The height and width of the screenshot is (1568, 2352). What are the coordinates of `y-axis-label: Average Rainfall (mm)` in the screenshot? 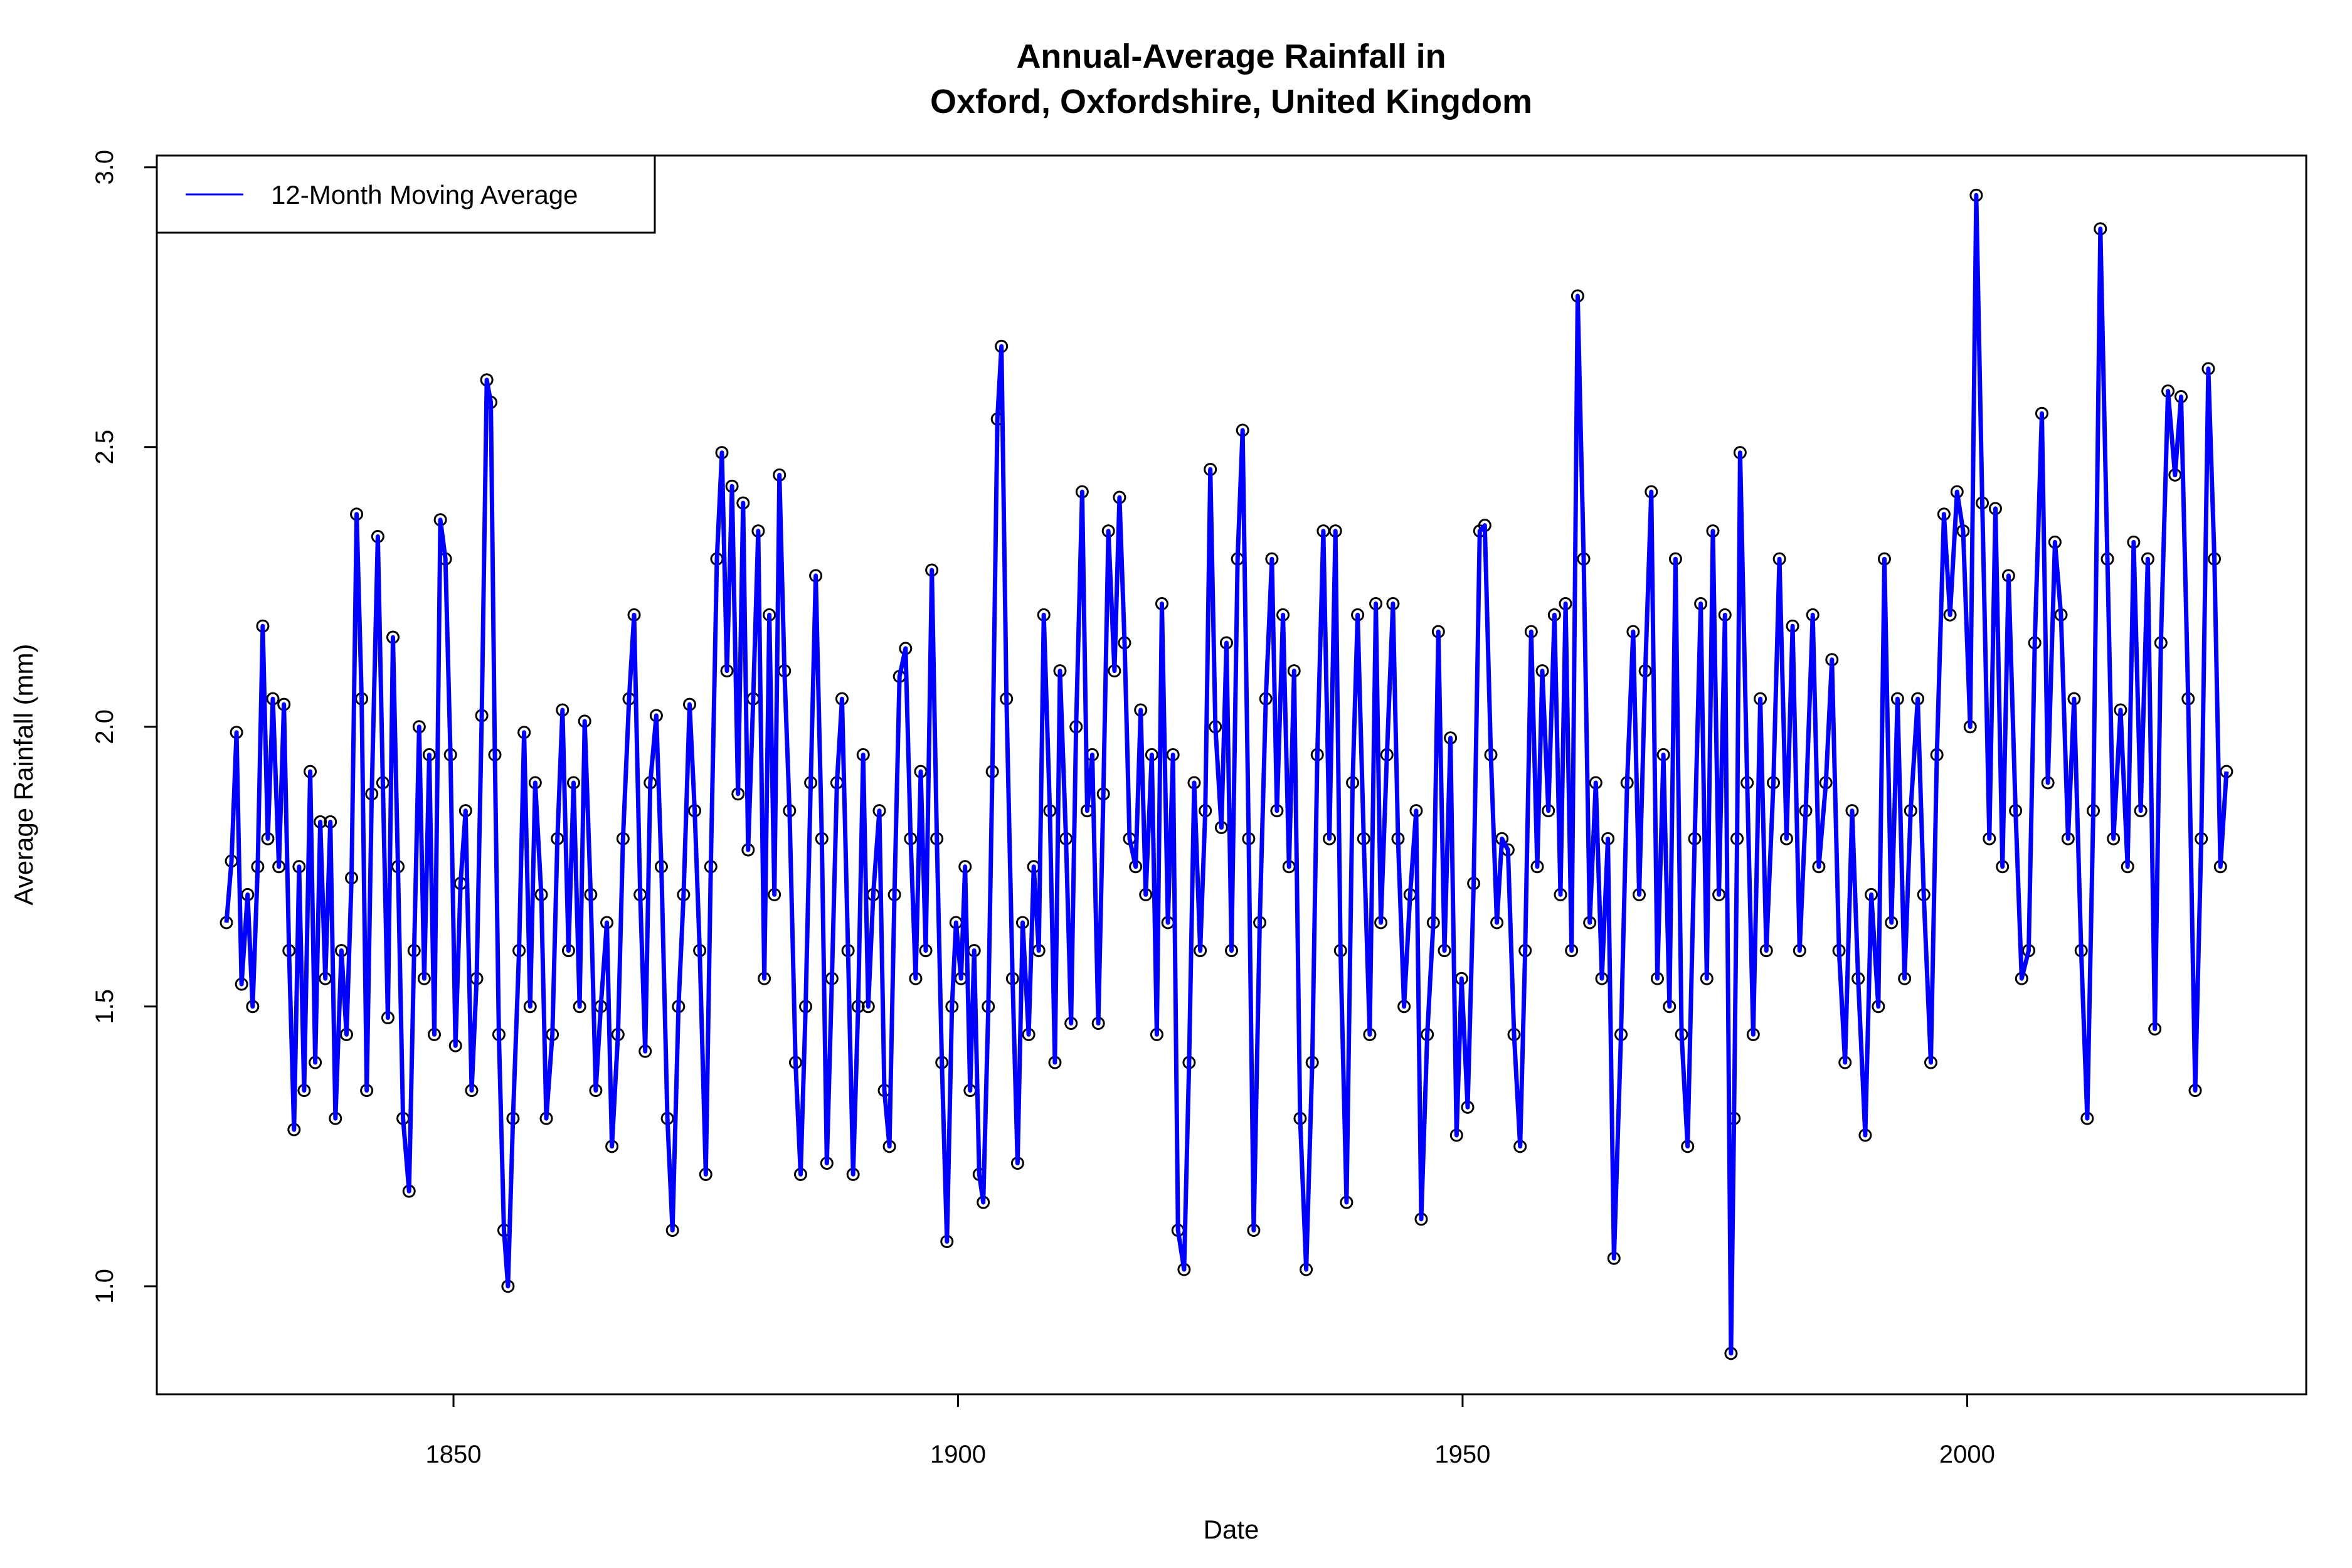 It's located at (23, 774).